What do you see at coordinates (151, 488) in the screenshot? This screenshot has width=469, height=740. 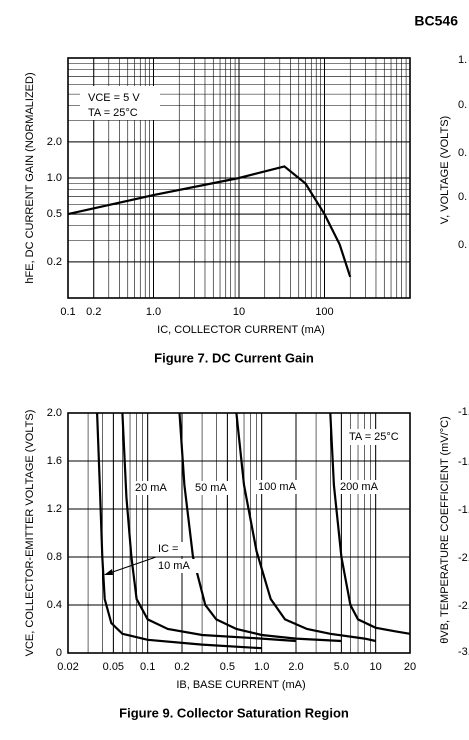 I see `series-label: 20 mA` at bounding box center [151, 488].